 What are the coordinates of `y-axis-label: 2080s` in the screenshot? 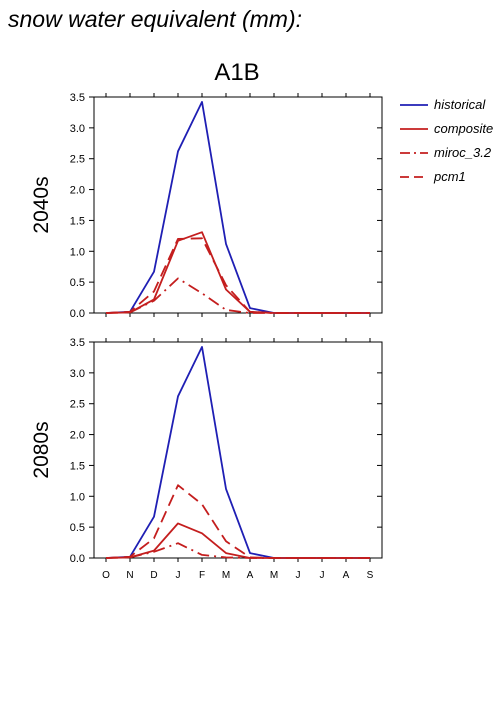 It's located at (41, 449).